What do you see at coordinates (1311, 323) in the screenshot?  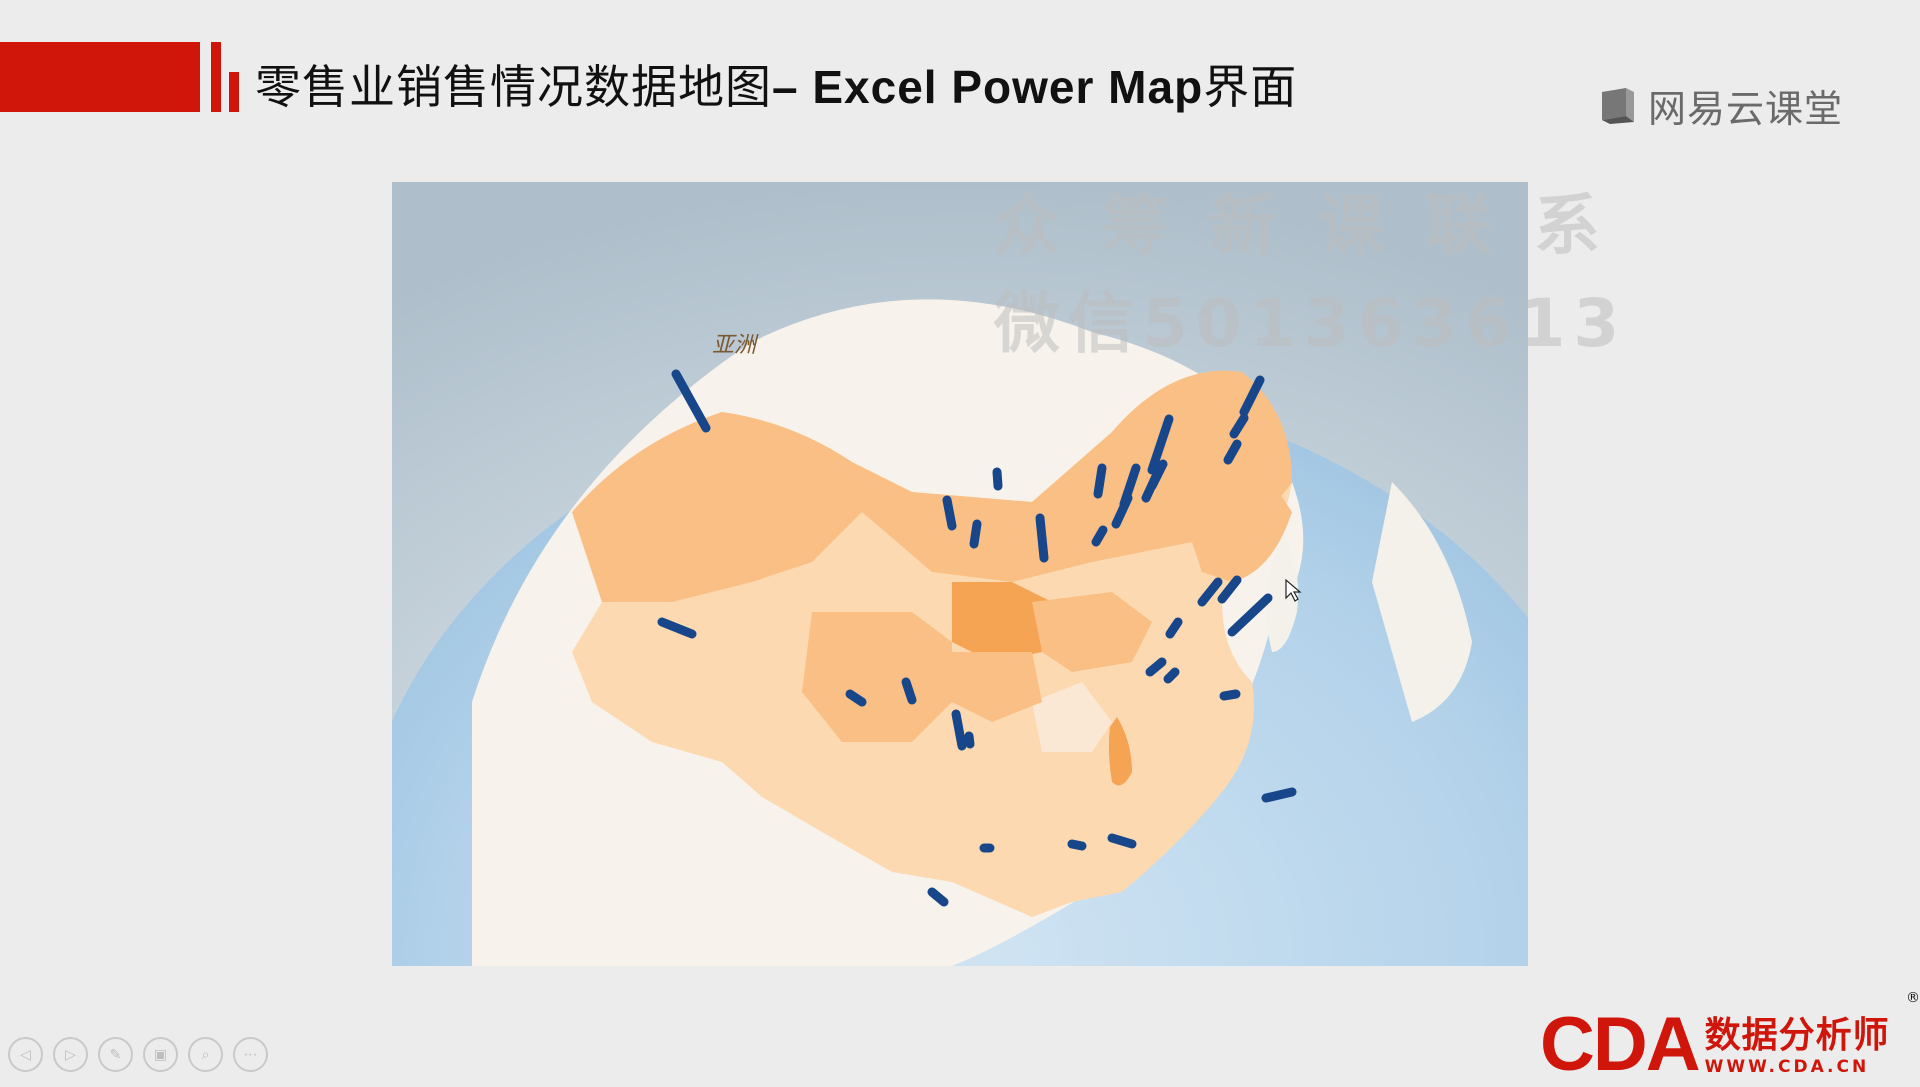 I see `watermark-line-2: 微信501363613` at bounding box center [1311, 323].